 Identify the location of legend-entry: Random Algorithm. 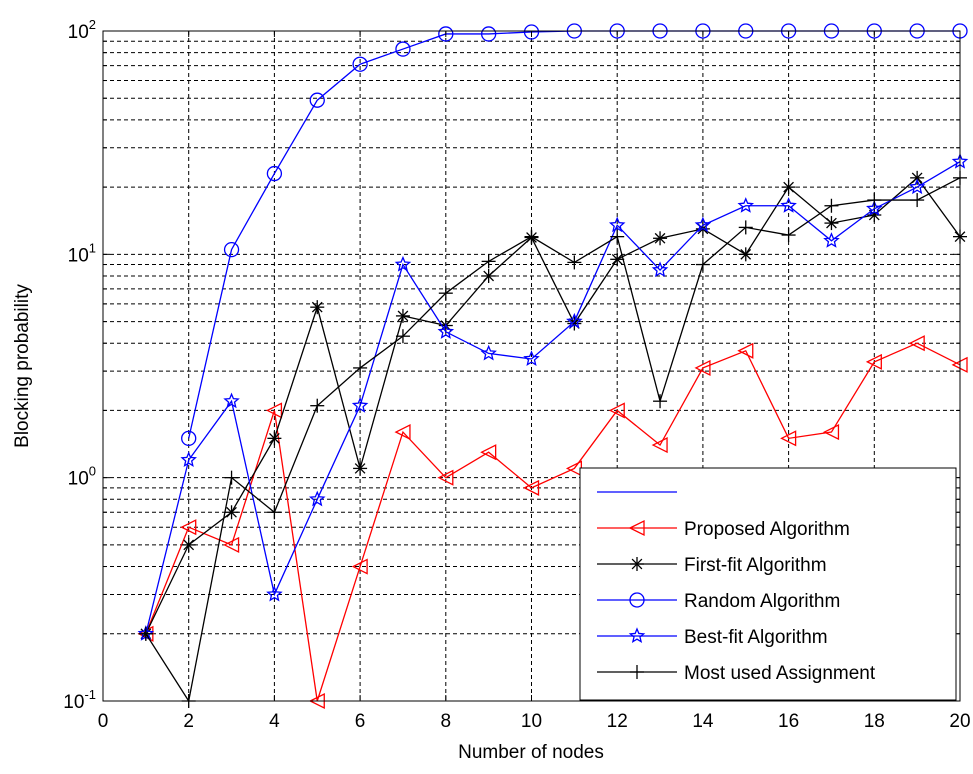
(718, 601).